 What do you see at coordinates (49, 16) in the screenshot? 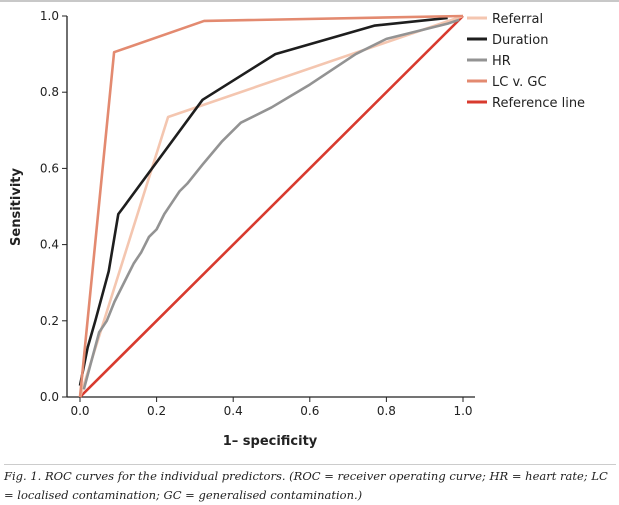
I see `y-tick-label: 1.0` at bounding box center [49, 16].